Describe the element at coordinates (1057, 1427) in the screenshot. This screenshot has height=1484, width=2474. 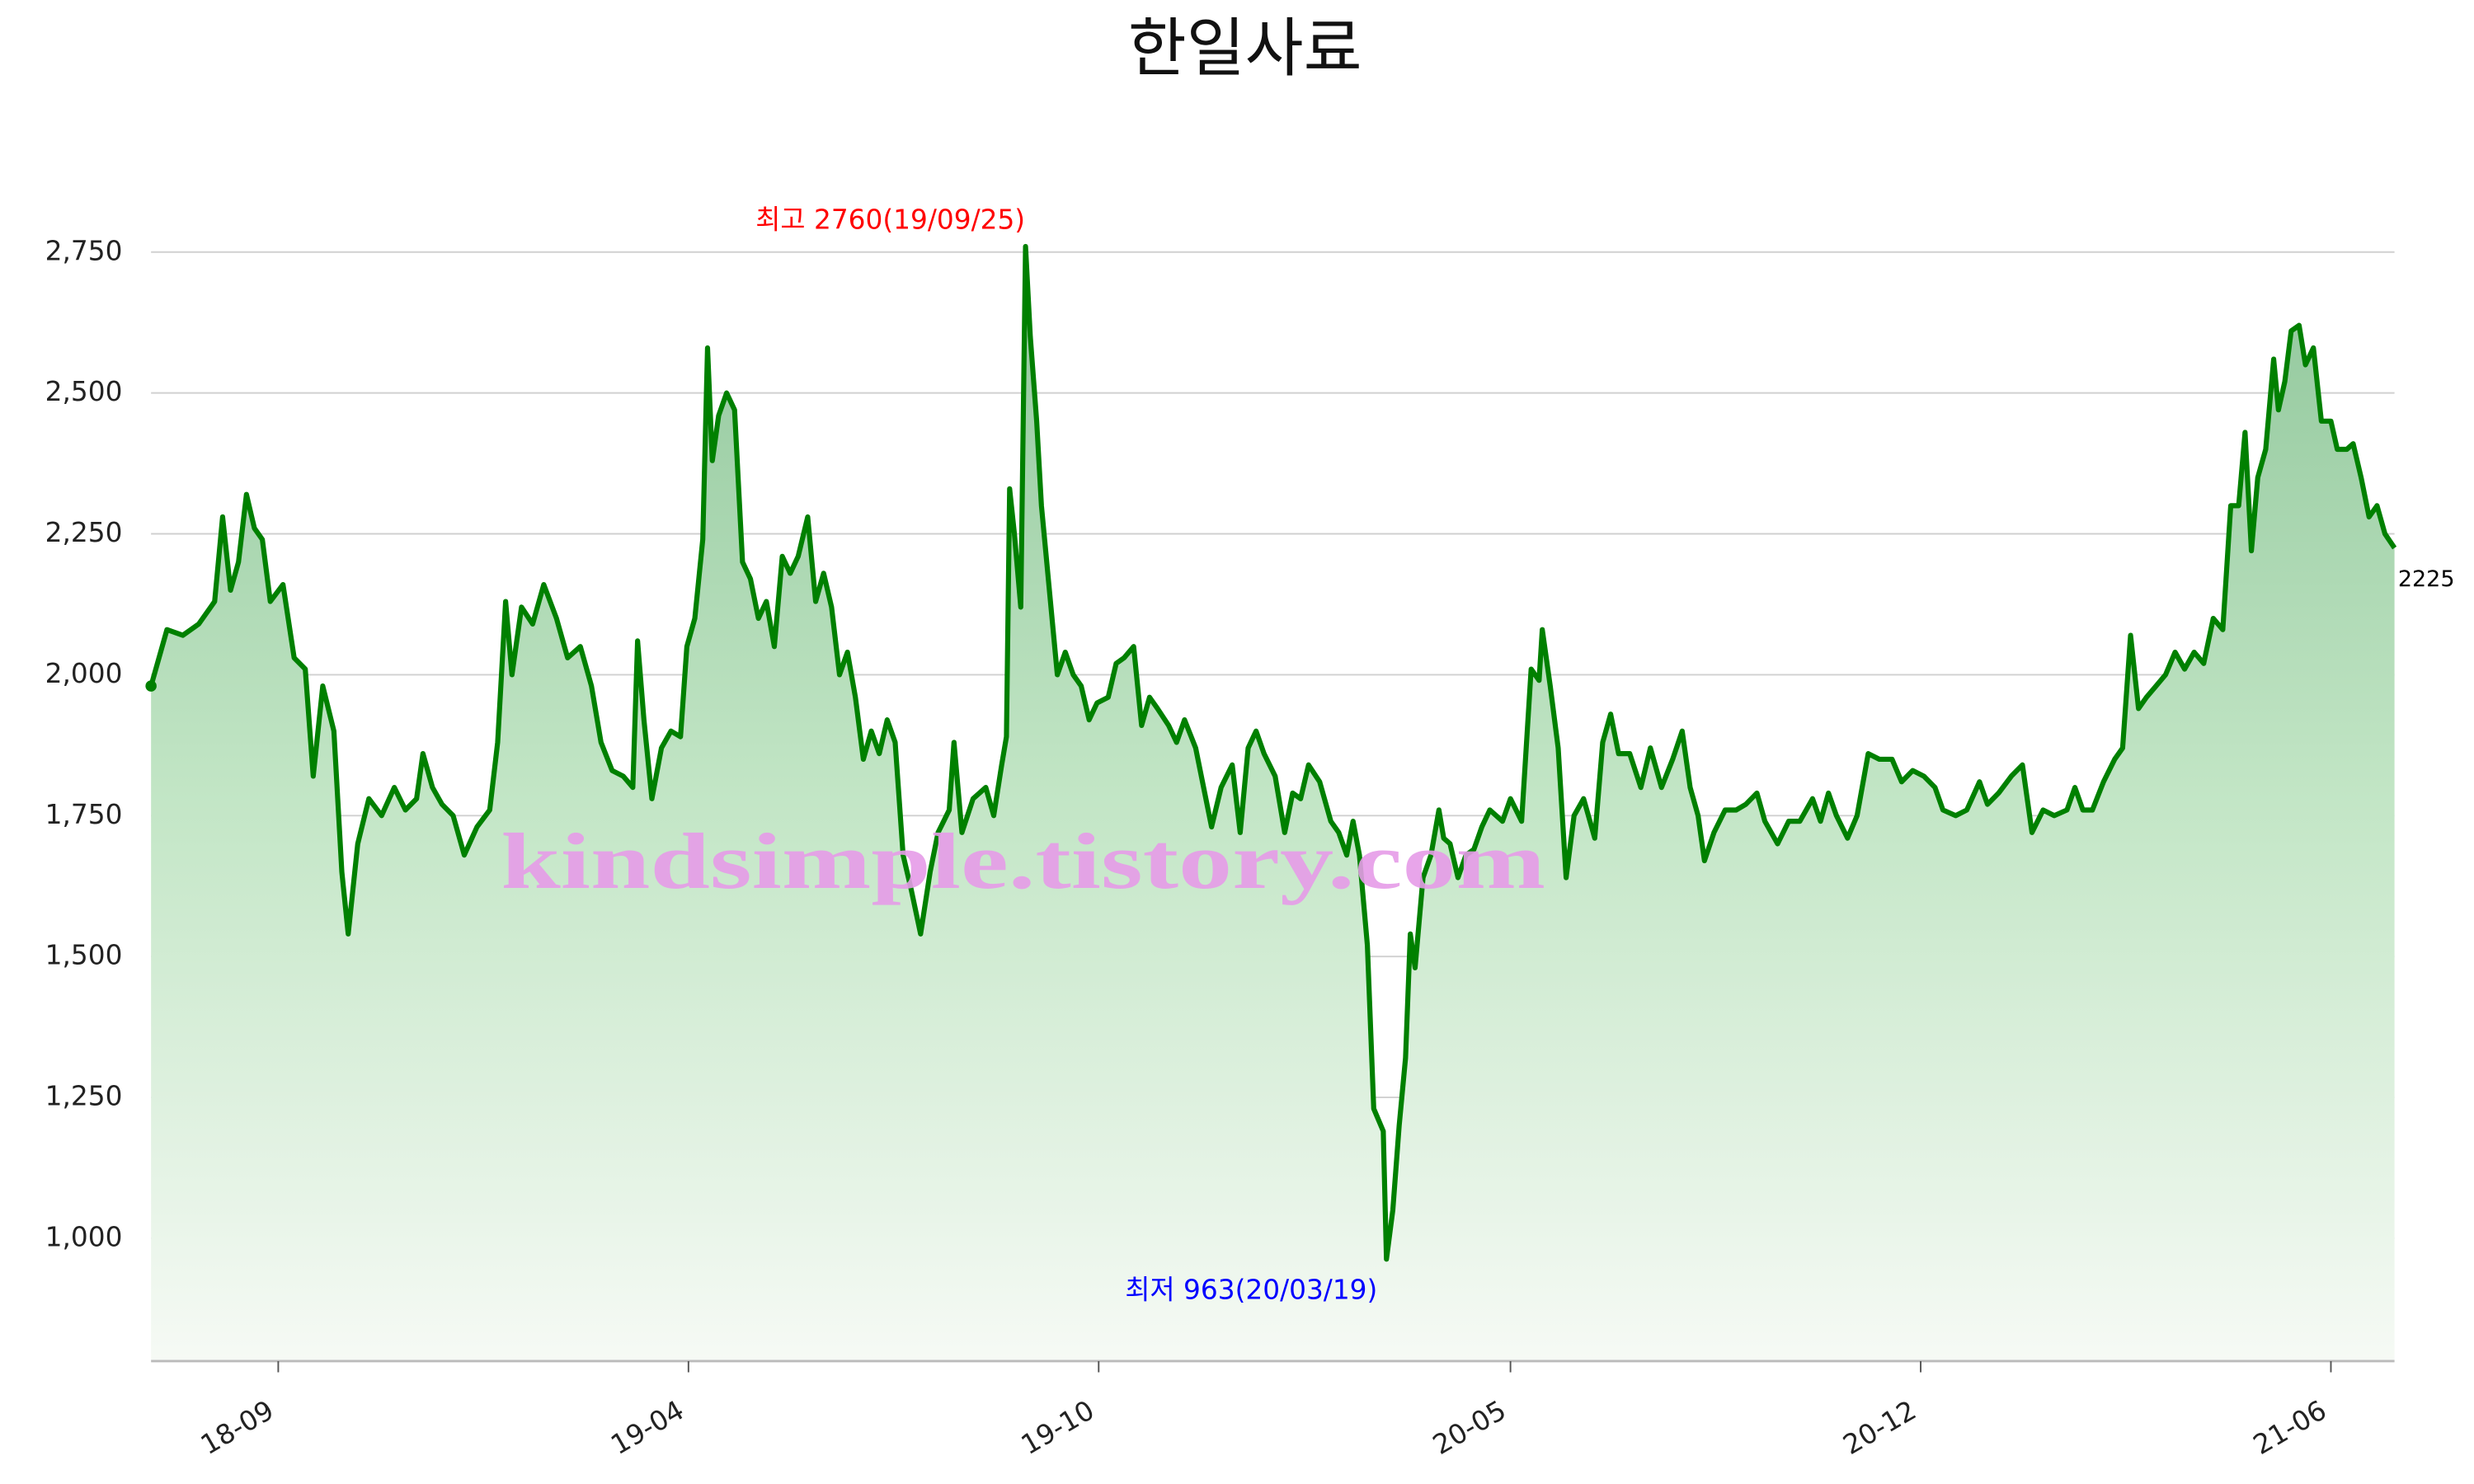
I see `x-tick-label: 19-10` at that location.